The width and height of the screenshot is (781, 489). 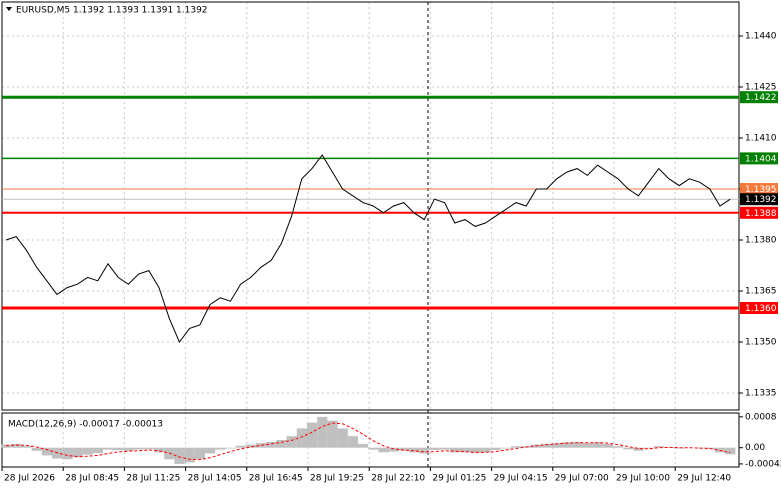 I want to click on level-label: 1.1395, so click(x=761, y=190).